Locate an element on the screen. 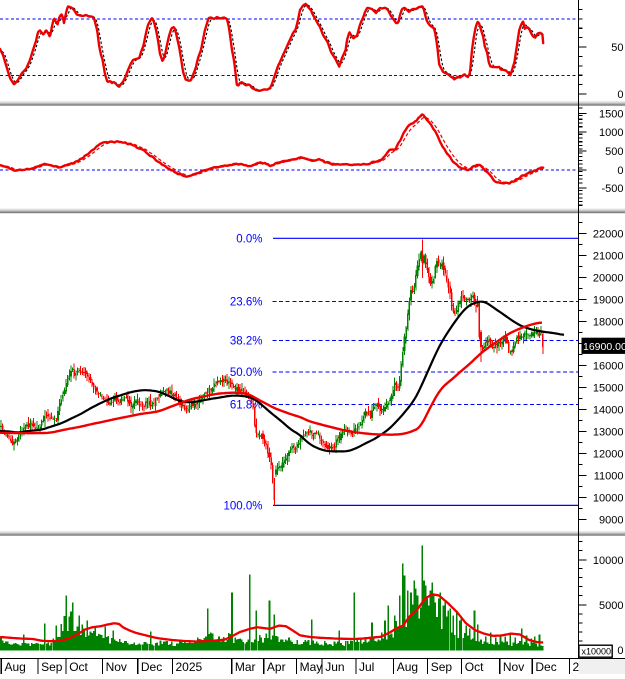  svg-text: 1000 is located at coordinates (611, 133).